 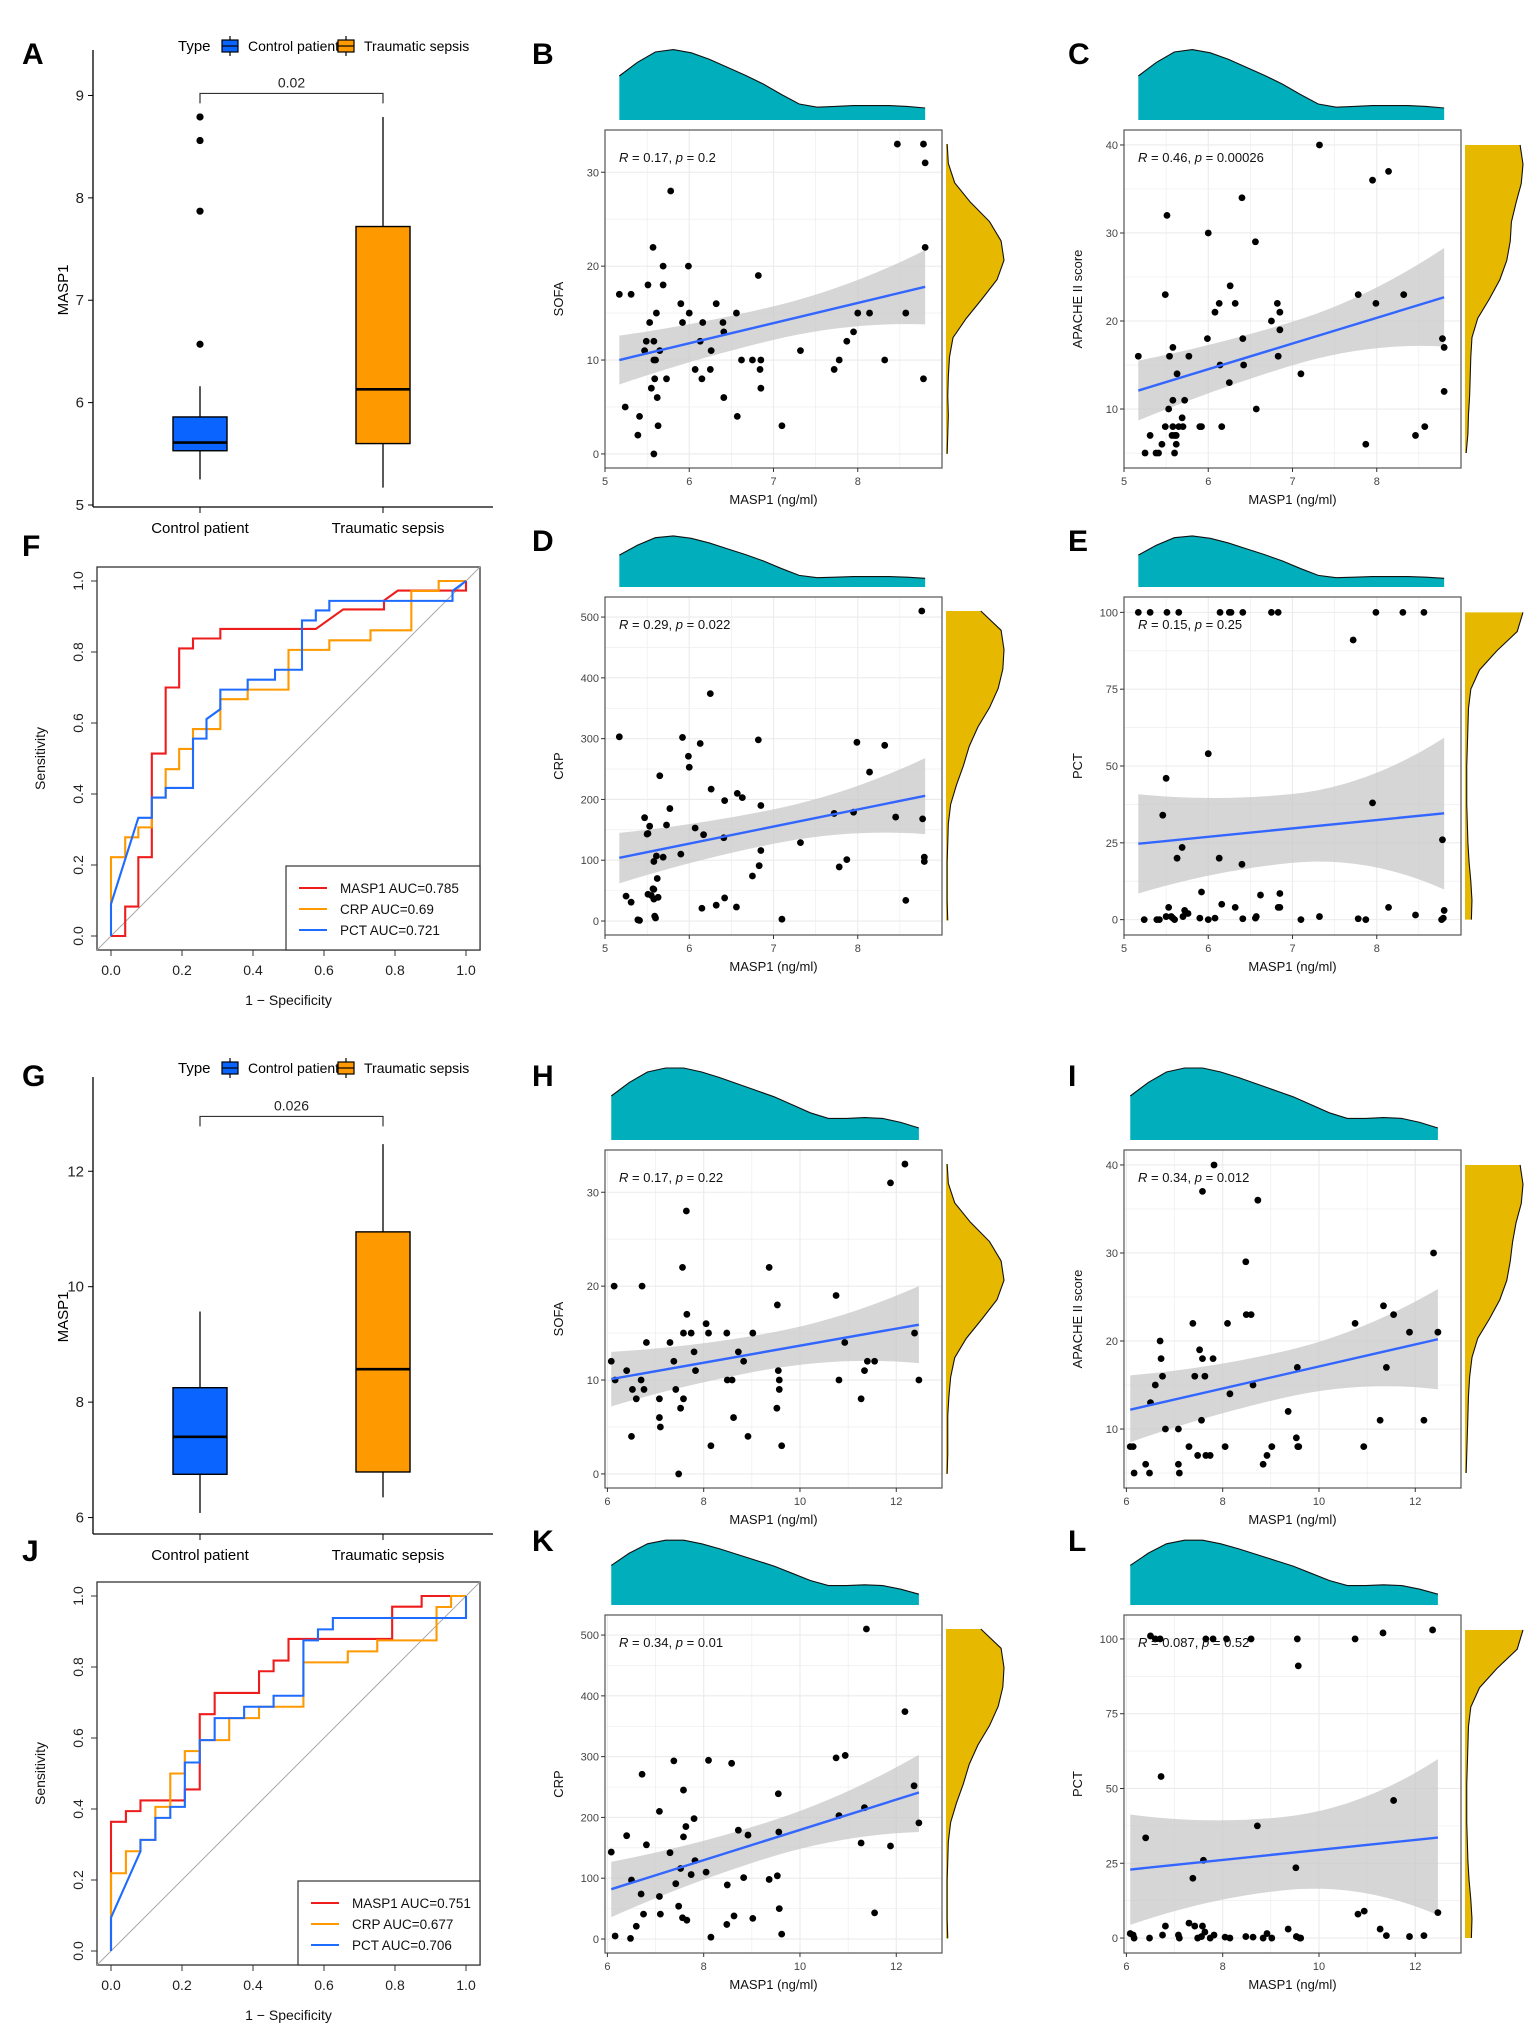 I want to click on confidence-band, so click(x=1284, y=1842).